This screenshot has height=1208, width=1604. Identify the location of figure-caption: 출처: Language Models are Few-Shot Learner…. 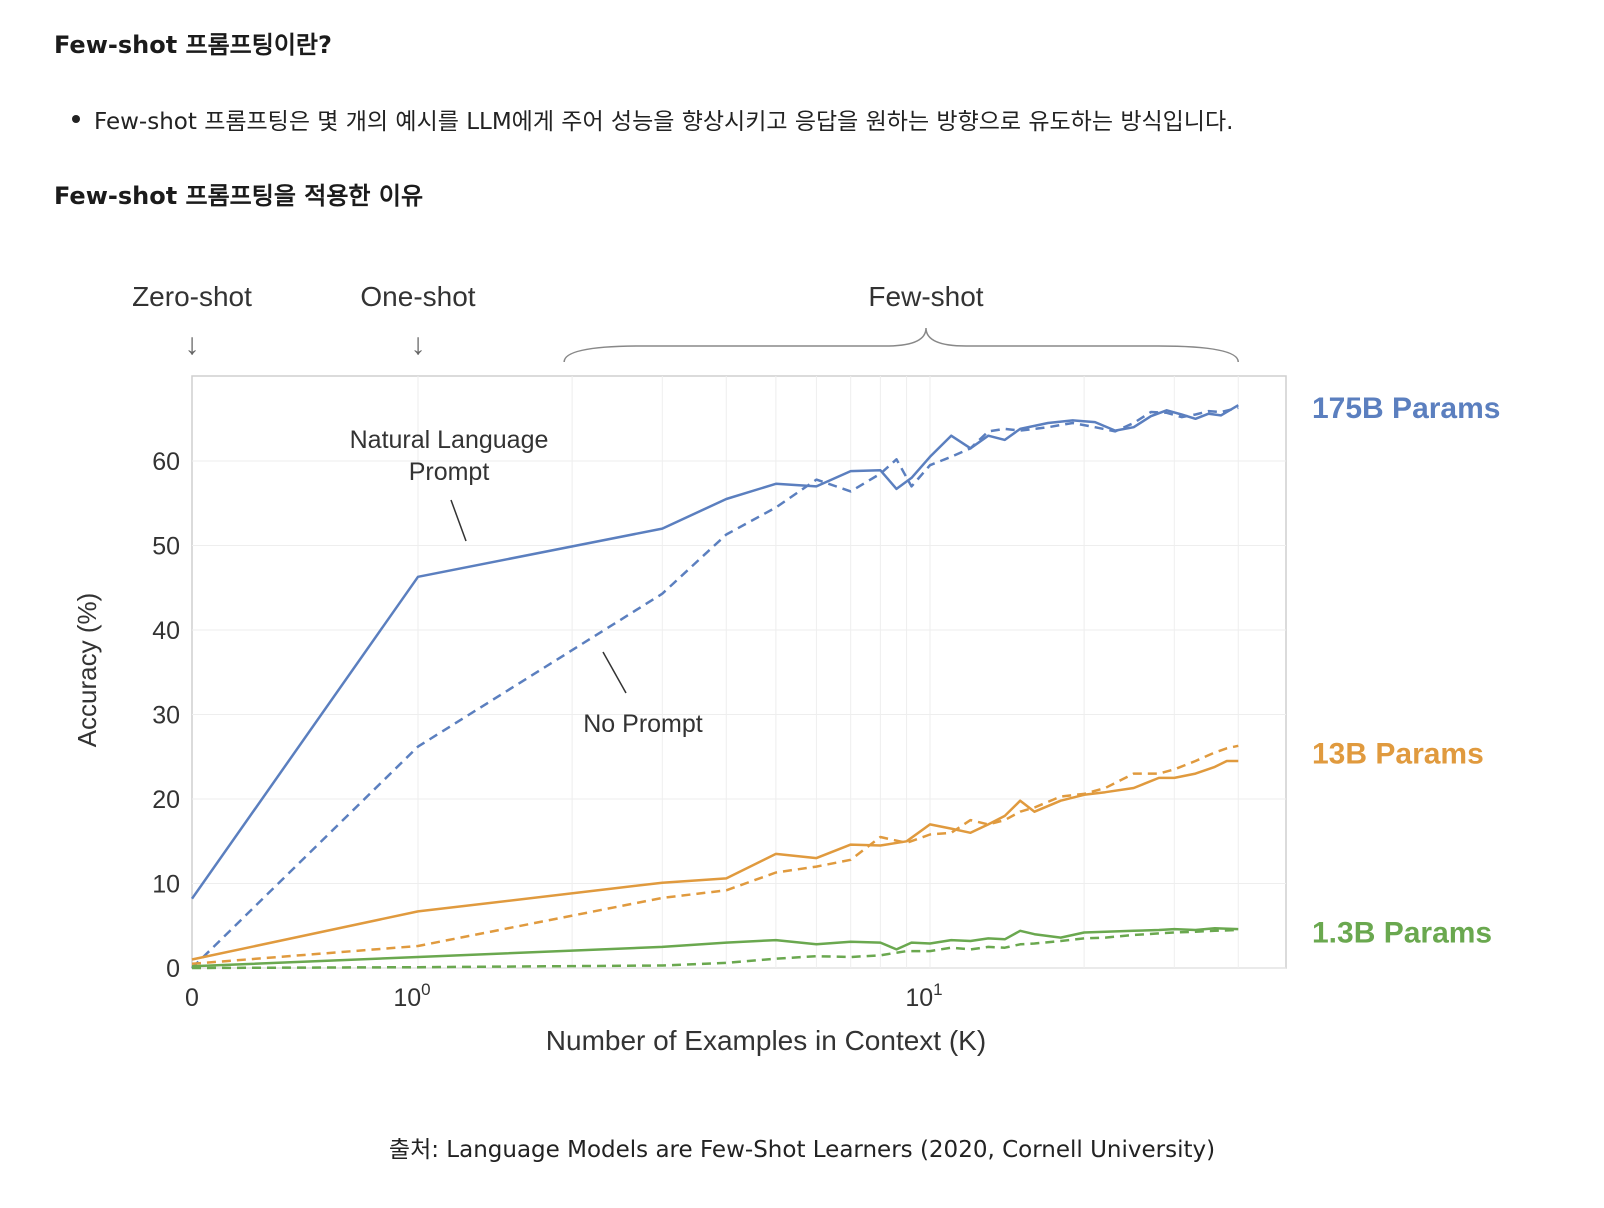
(802, 1150).